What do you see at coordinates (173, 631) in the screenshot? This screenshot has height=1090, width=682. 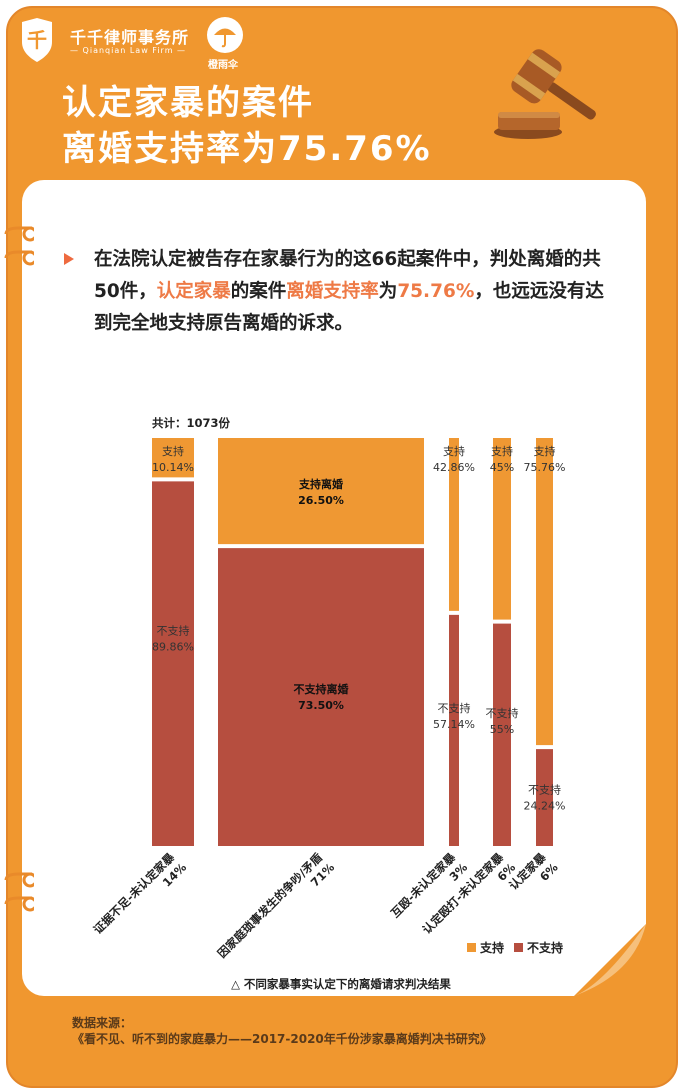 I see `not-support-label-0: 不支持` at bounding box center [173, 631].